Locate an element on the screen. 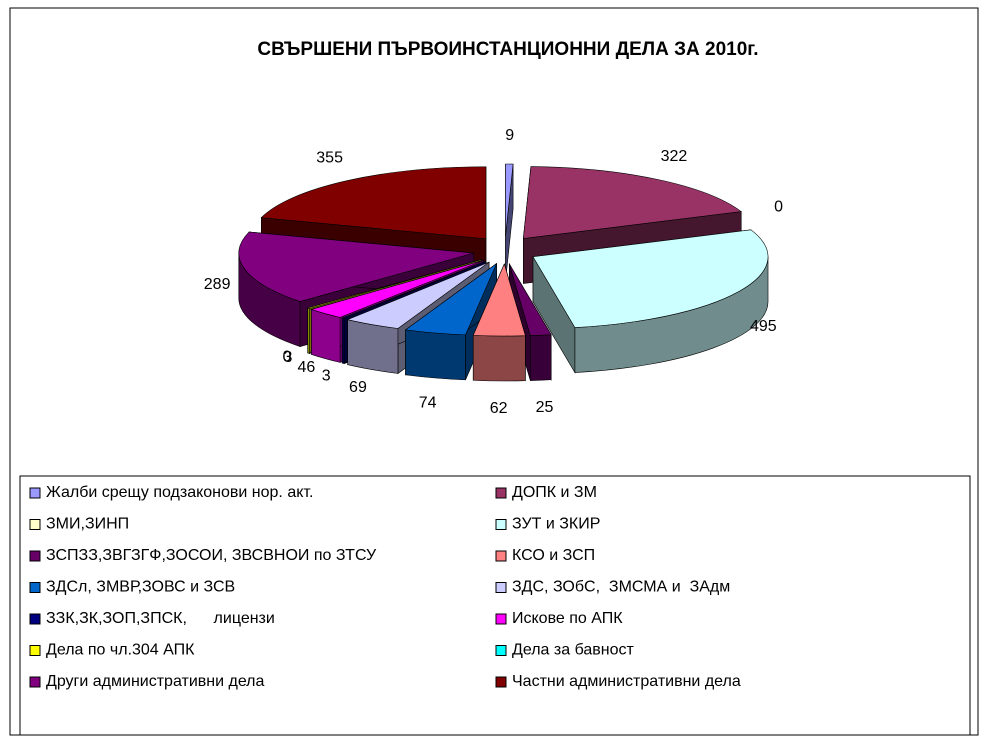 The image size is (988, 744). data-label: 355 is located at coordinates (329, 158).